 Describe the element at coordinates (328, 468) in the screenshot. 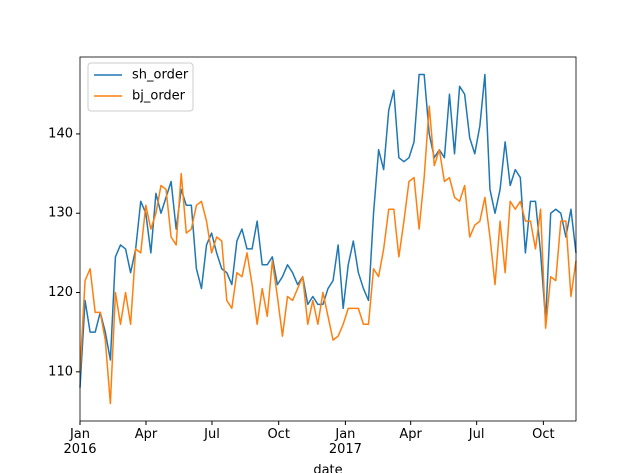

I see `x-axis-label: date` at that location.